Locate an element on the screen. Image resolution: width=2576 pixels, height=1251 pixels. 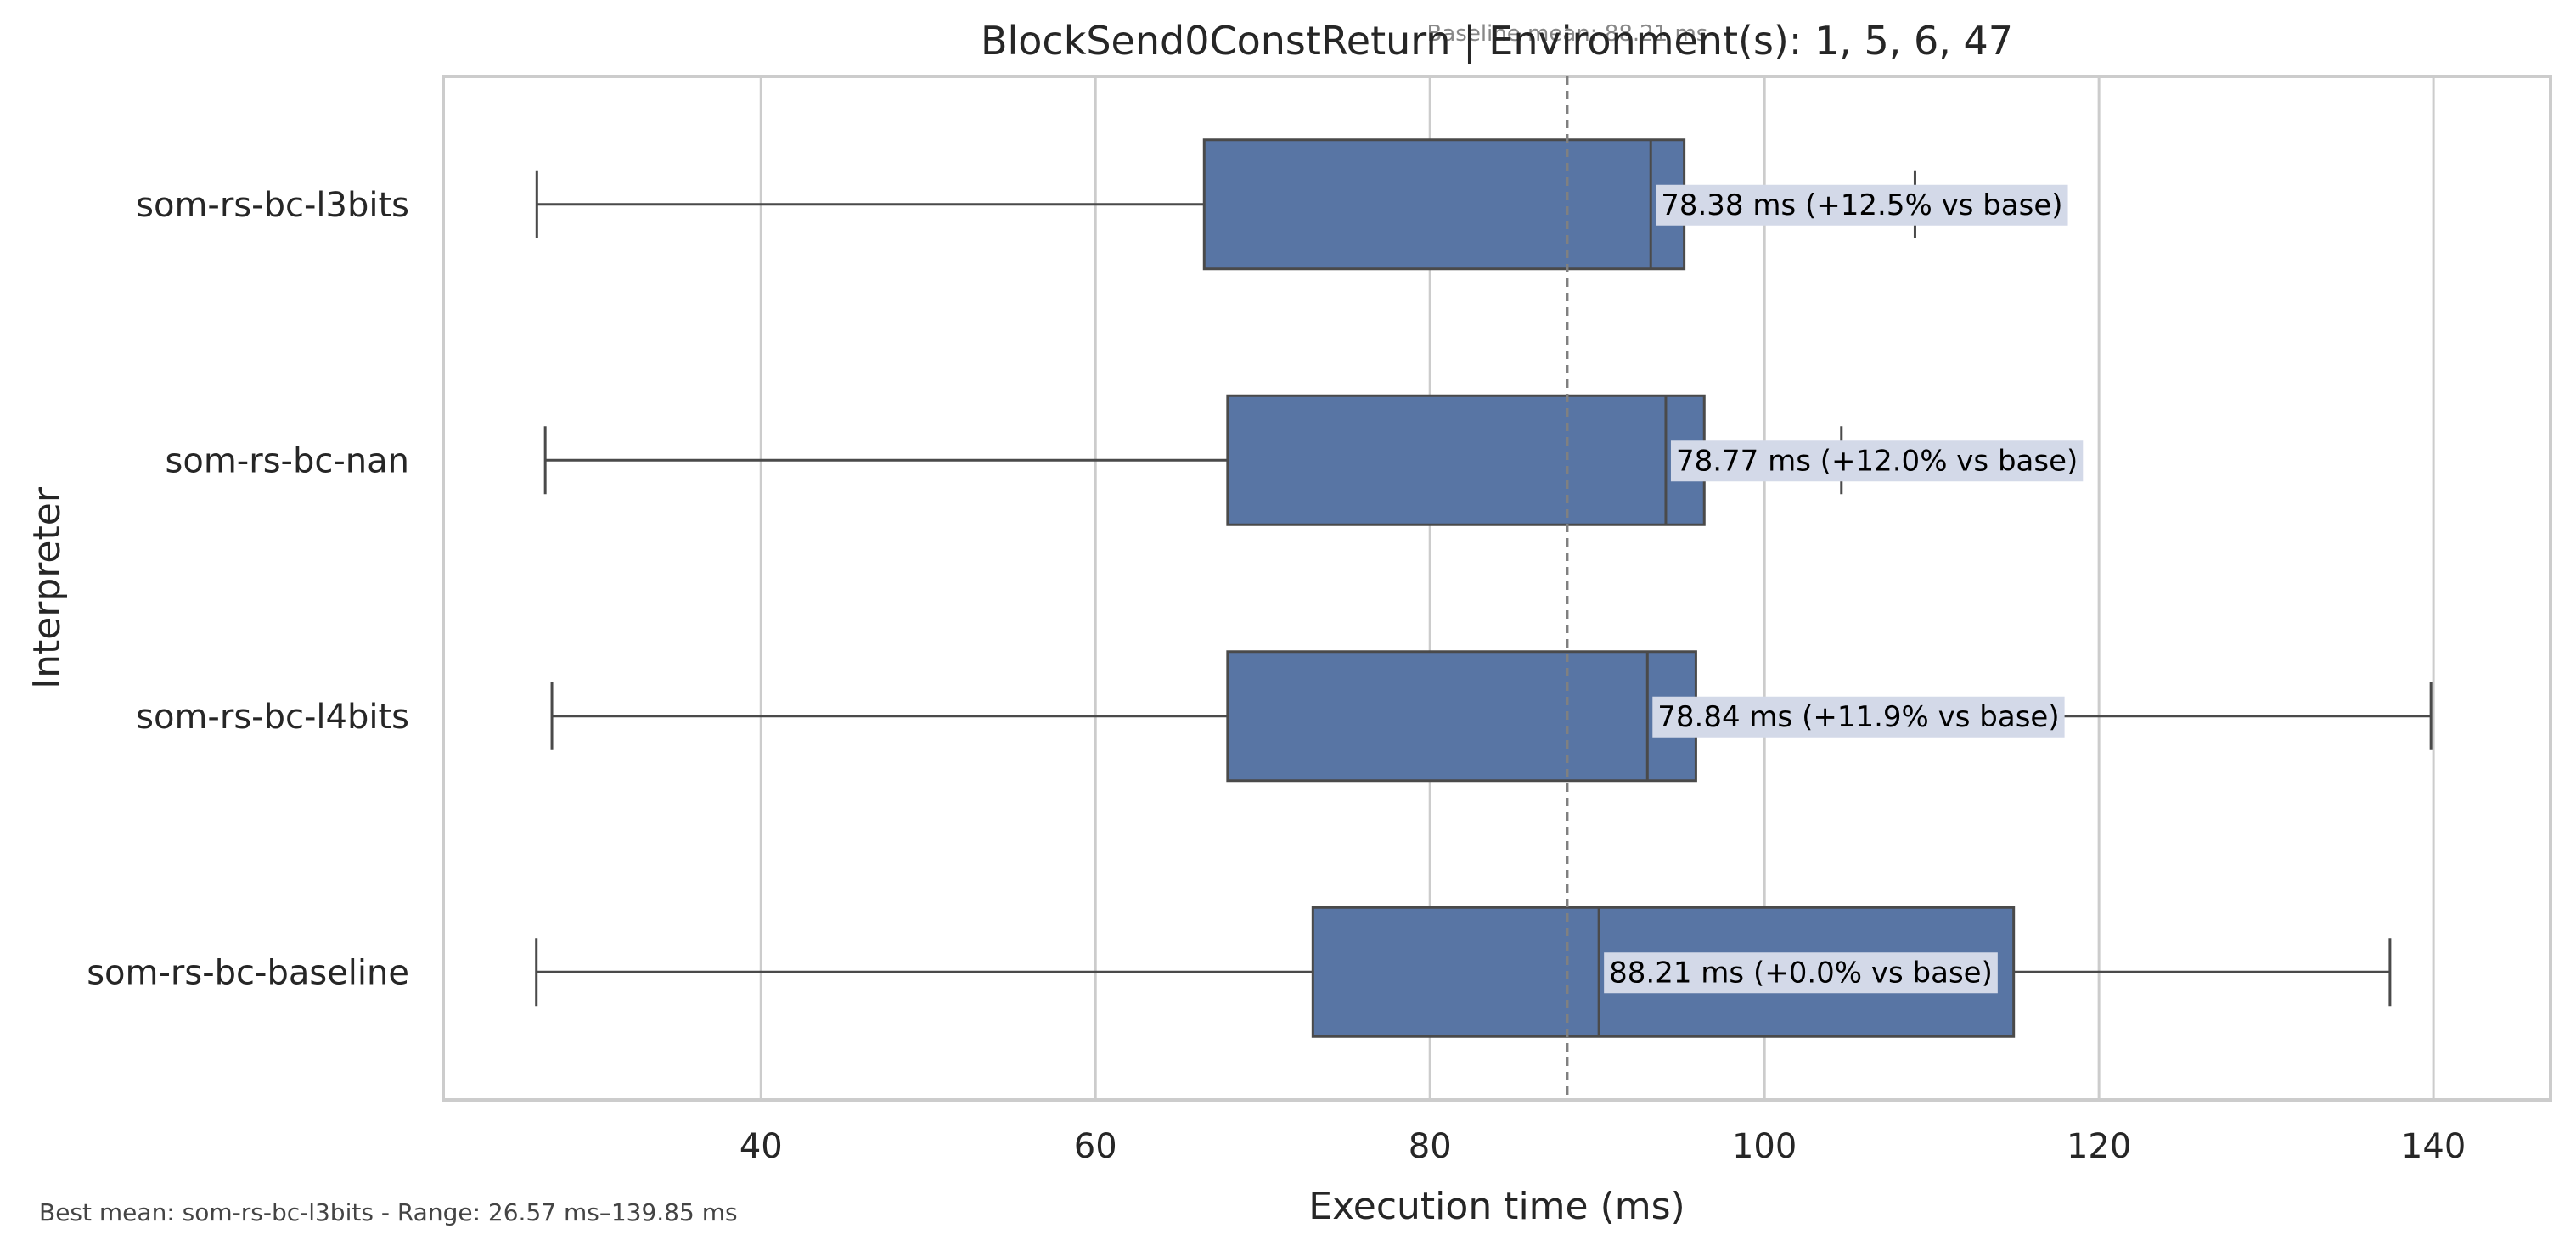
annotation-label: 78.84 ms (+11.9% vs base) is located at coordinates (1858, 717).